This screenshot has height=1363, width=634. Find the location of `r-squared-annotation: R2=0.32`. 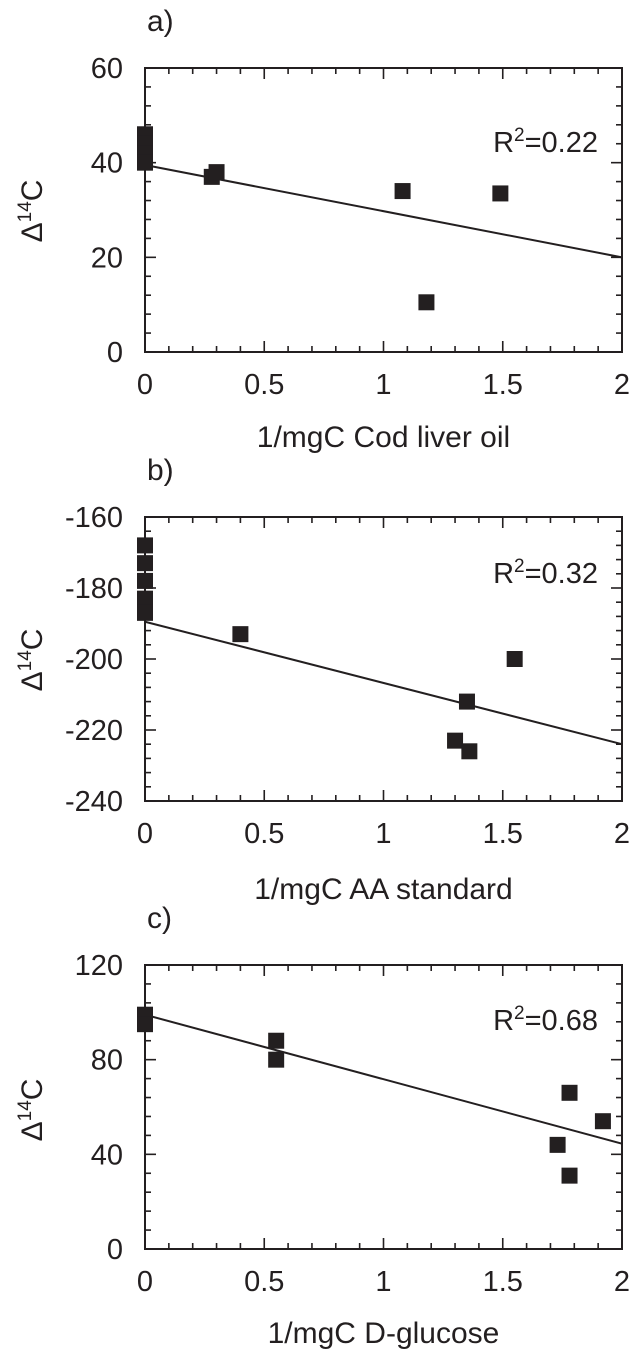

r-squared-annotation: R2=0.32 is located at coordinates (545, 573).